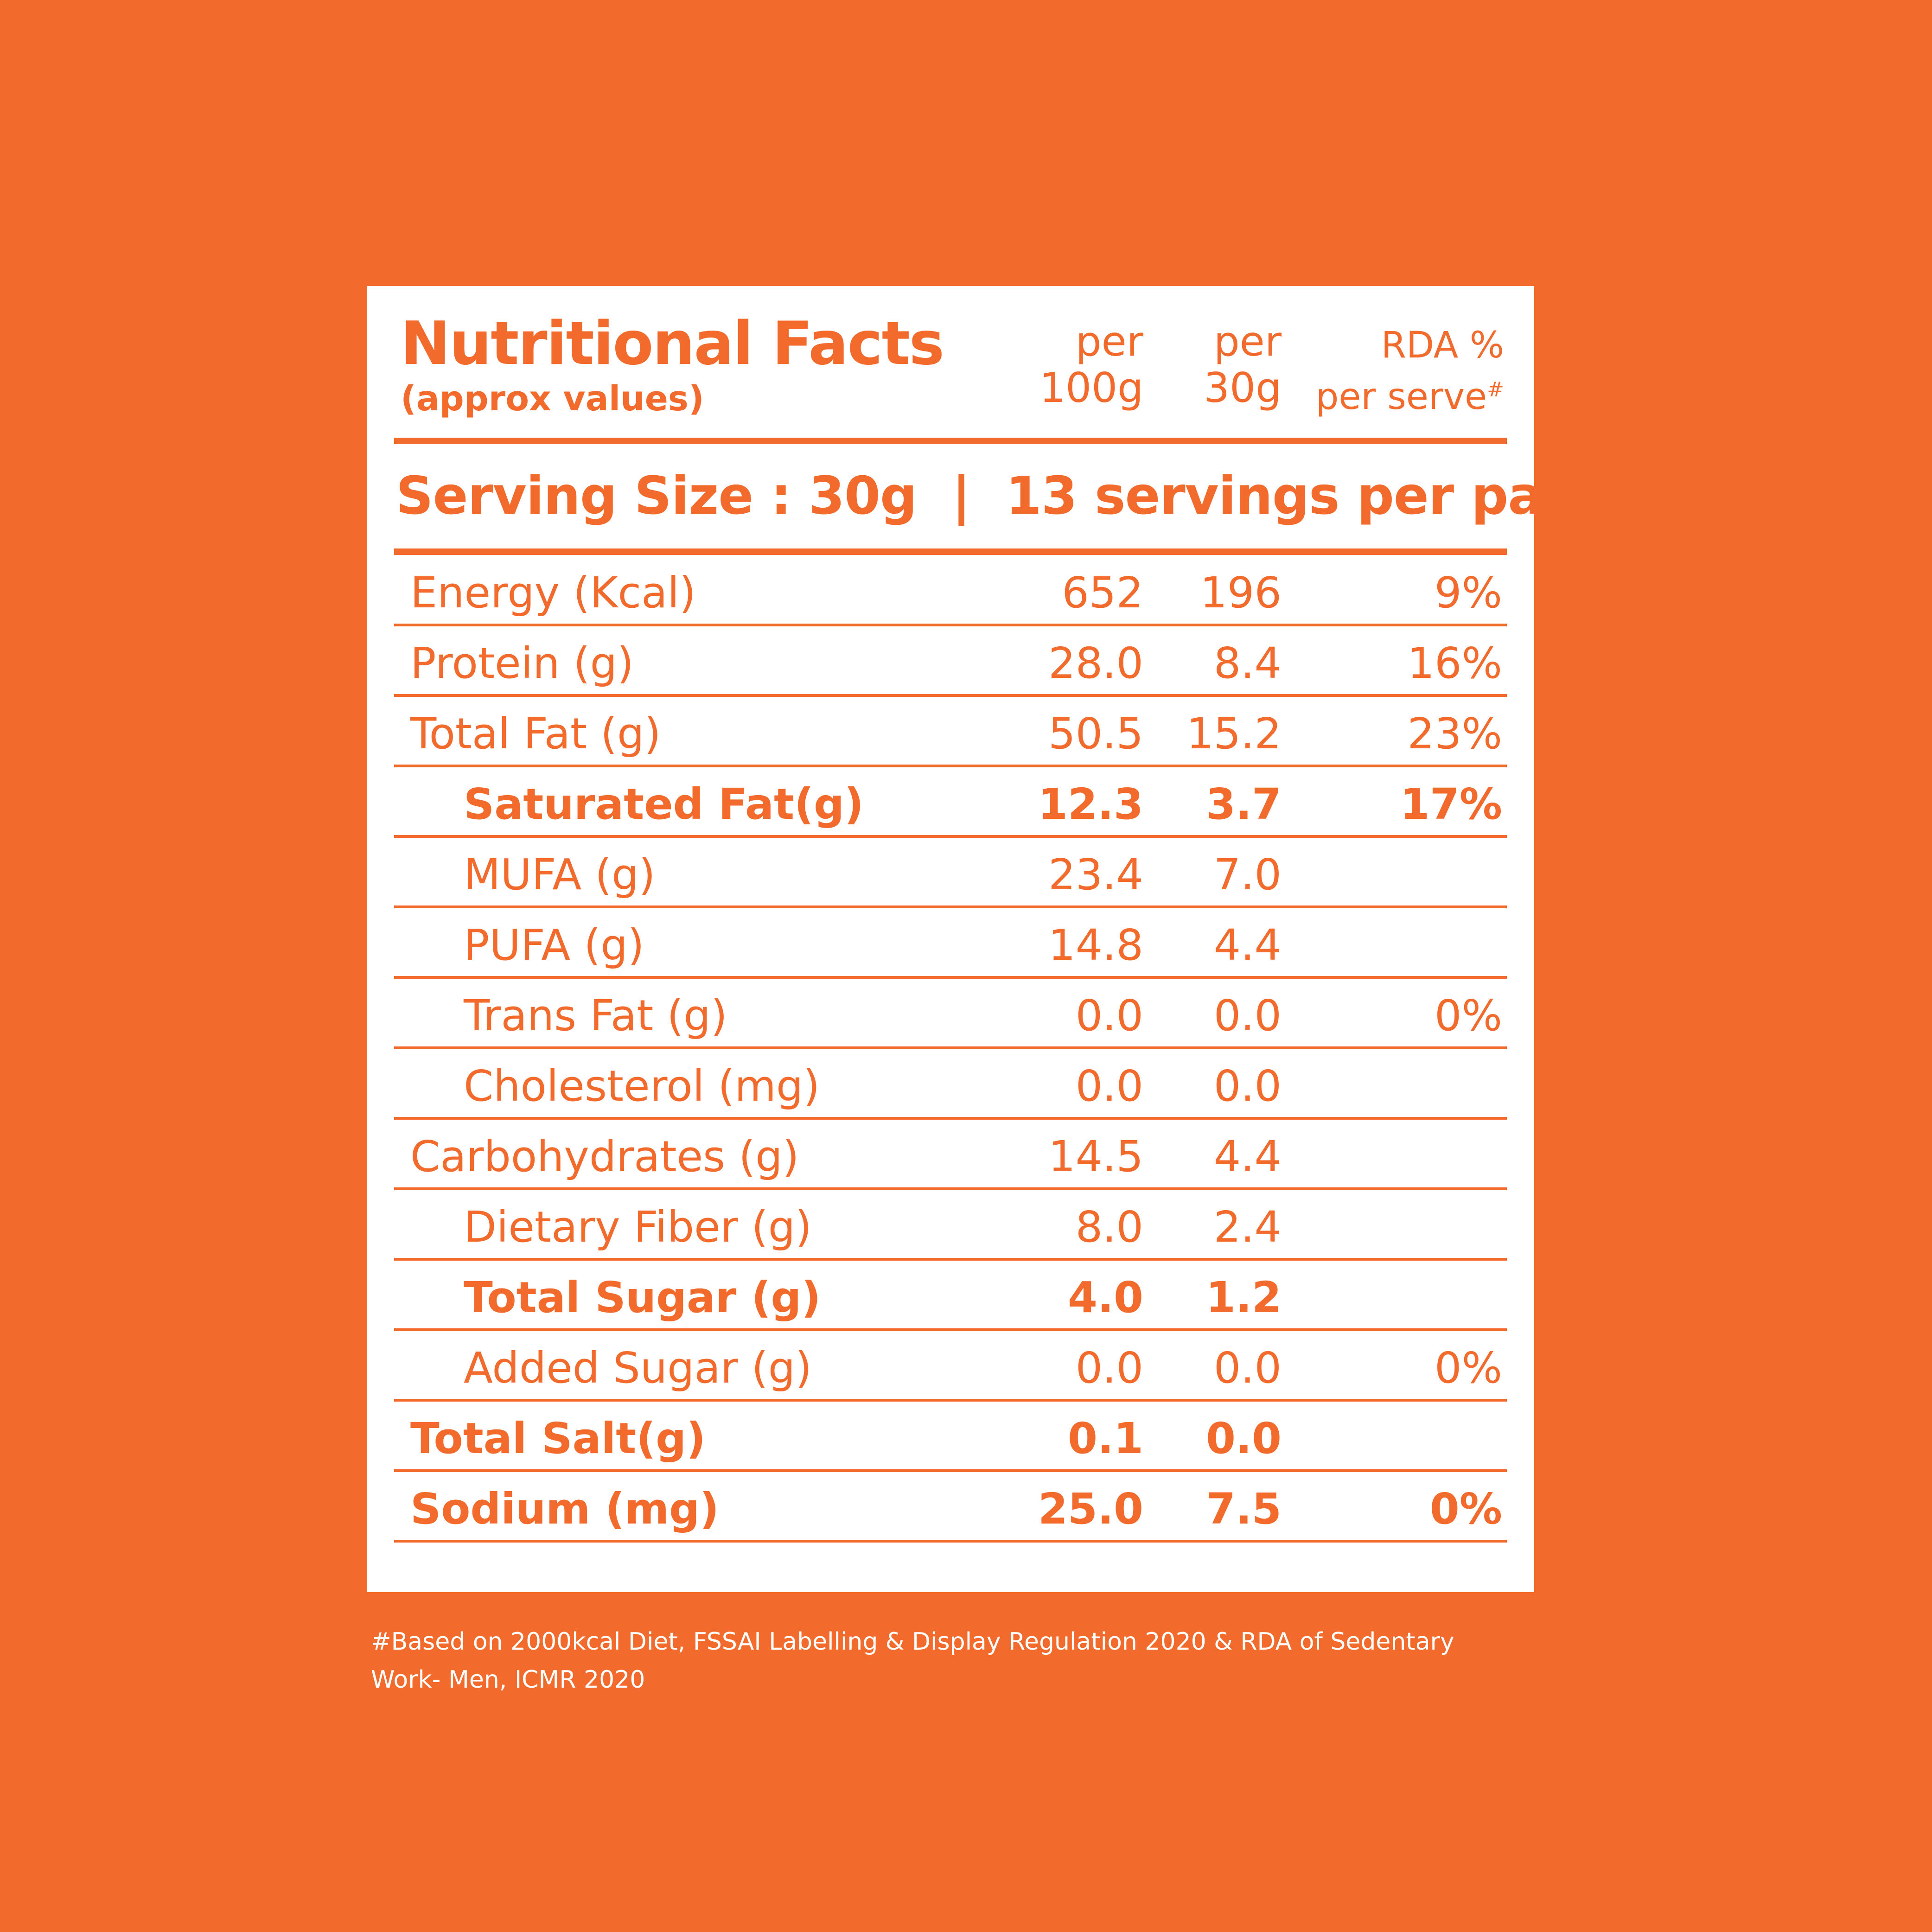  I want to click on column-header-line: 30g, so click(1243, 388).